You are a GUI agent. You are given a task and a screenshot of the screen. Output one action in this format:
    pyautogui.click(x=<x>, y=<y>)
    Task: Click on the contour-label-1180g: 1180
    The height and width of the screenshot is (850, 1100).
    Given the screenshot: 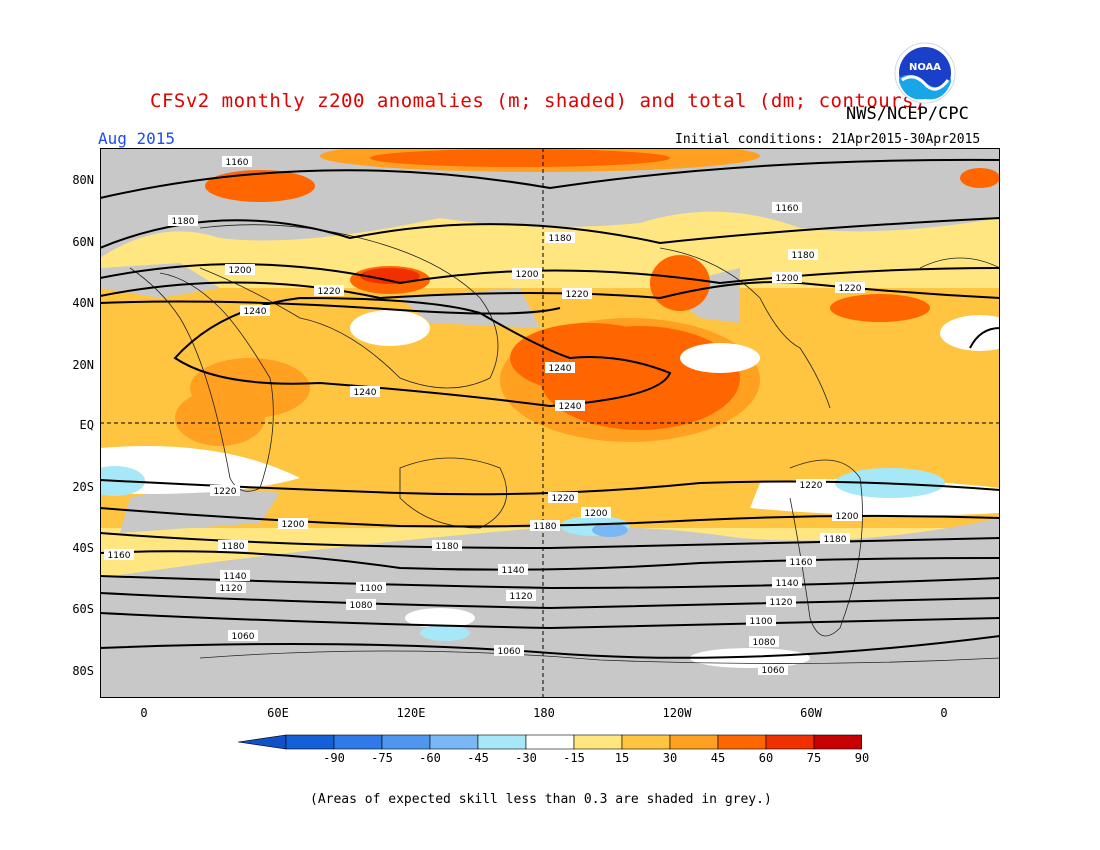 What is the action you would take?
    pyautogui.click(x=835, y=539)
    